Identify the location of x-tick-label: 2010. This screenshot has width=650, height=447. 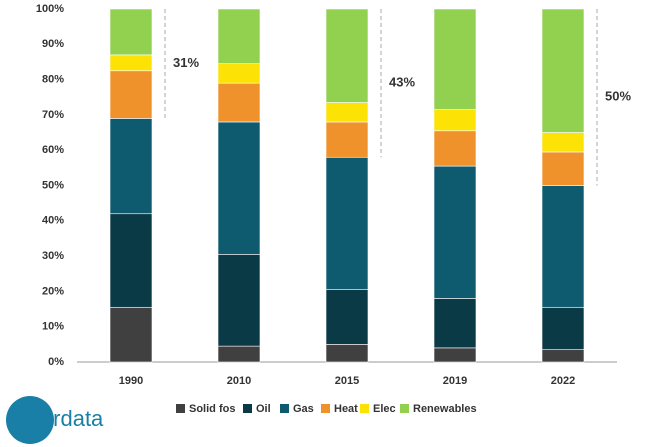
(239, 381).